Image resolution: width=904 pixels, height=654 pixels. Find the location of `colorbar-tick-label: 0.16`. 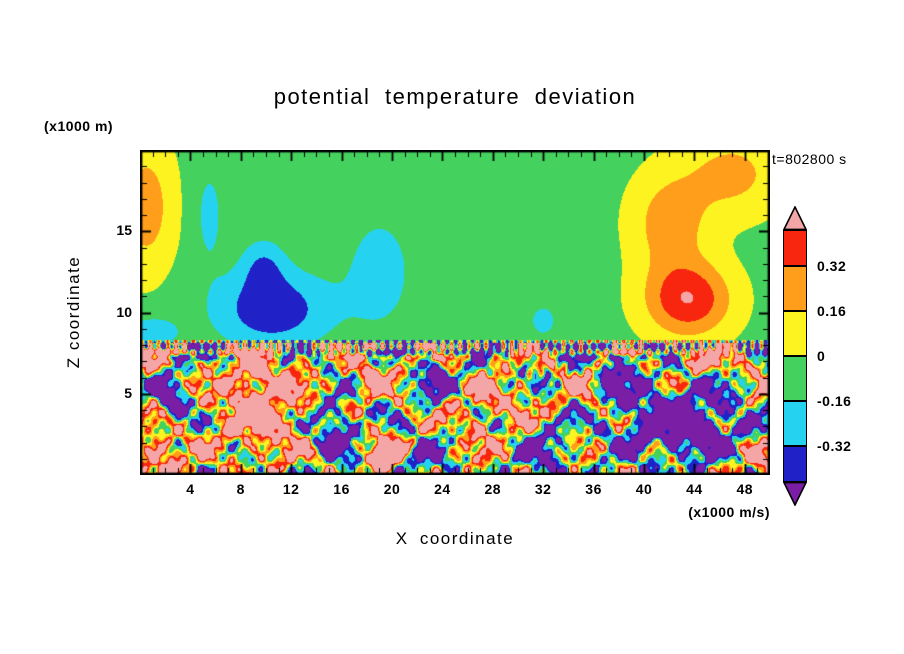

colorbar-tick-label: 0.16 is located at coordinates (832, 311).